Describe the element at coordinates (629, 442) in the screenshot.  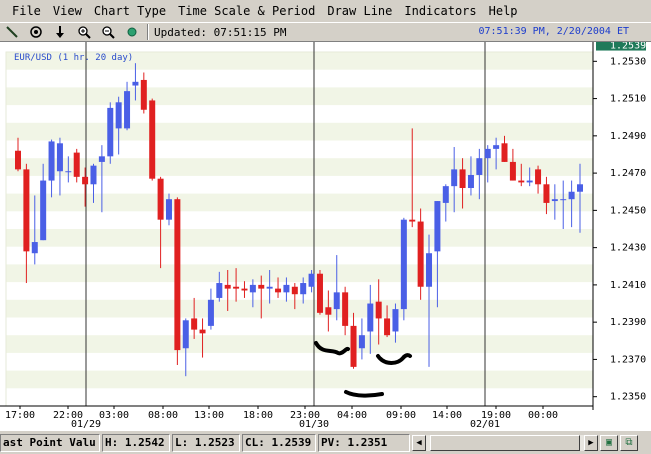
I see `cascade-icon: ⧉` at that location.